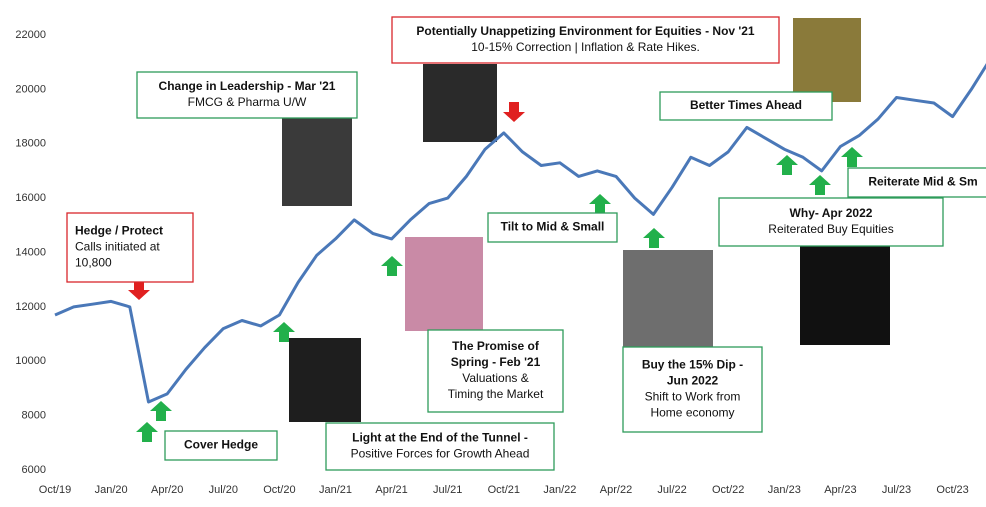 This screenshot has height=507, width=986. Describe the element at coordinates (831, 213) in the screenshot. I see `annotation-title: Why- Apr 2022` at that location.